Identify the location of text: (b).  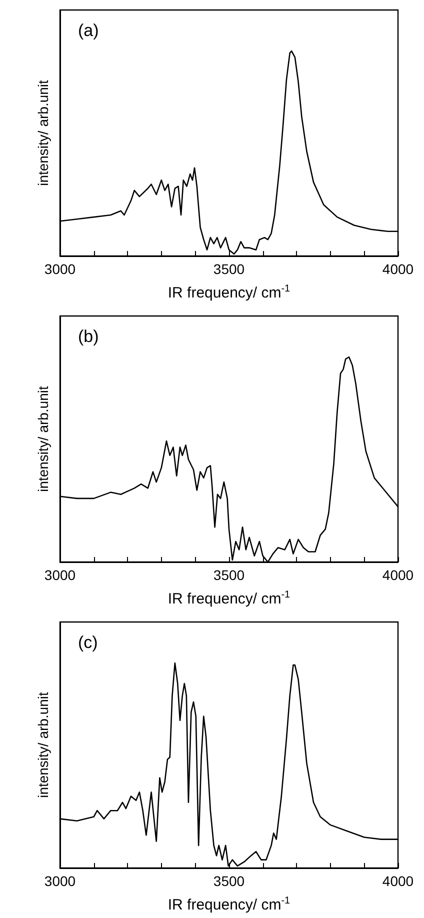
(88, 336).